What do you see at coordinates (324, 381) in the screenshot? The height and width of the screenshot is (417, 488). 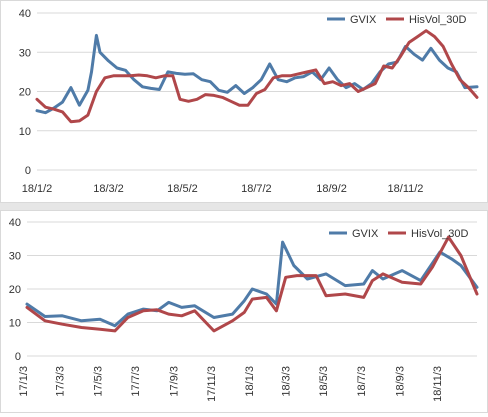 I see `x-tick-label: 18/5/3` at bounding box center [324, 381].